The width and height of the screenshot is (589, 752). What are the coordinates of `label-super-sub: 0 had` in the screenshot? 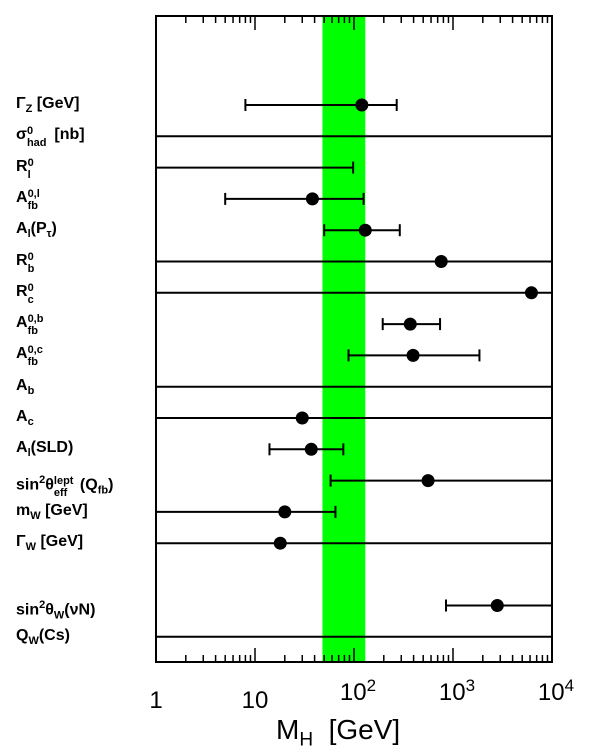 It's located at (36, 137).